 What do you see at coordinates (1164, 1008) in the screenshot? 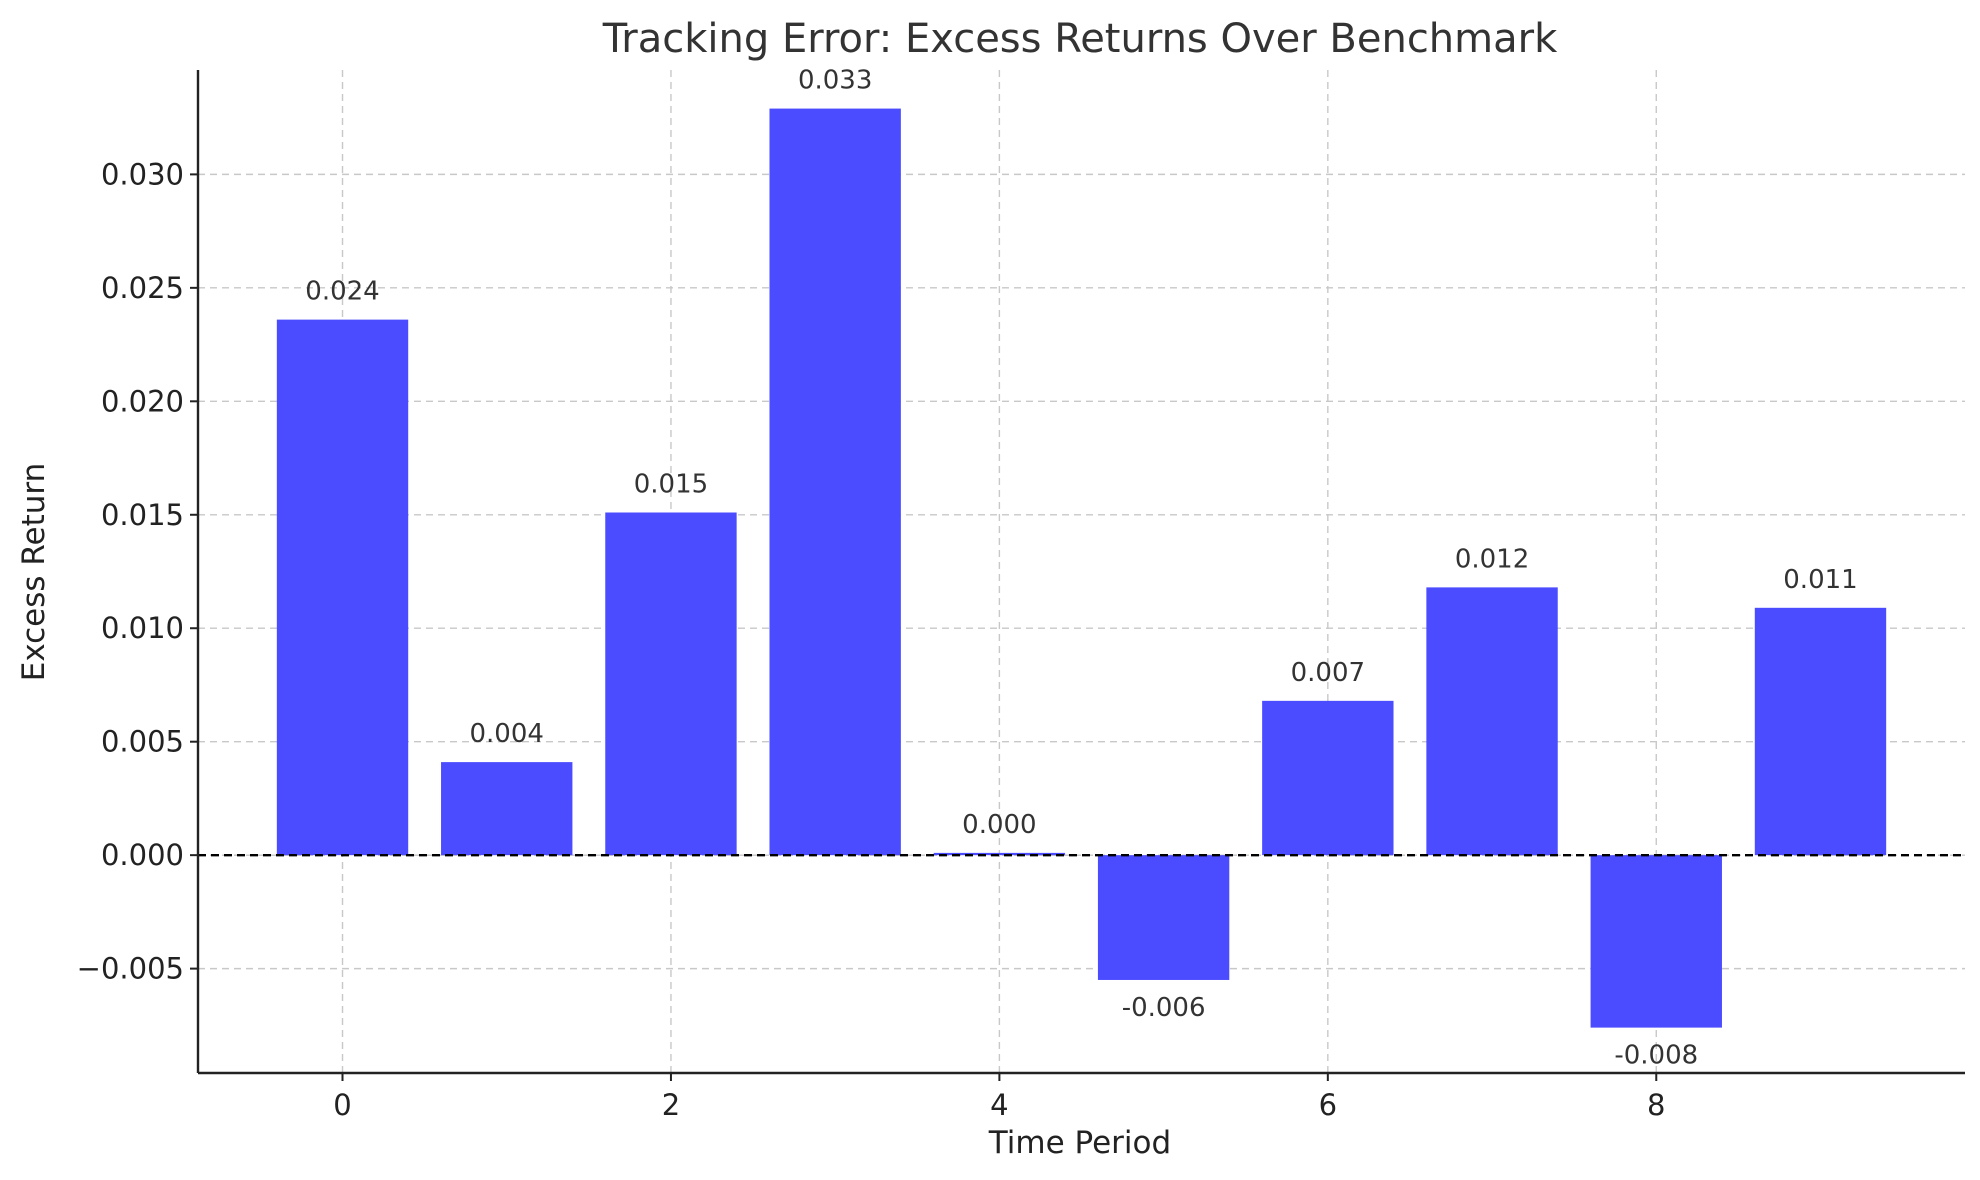
I see `data-label-5: -0.006` at bounding box center [1164, 1008].